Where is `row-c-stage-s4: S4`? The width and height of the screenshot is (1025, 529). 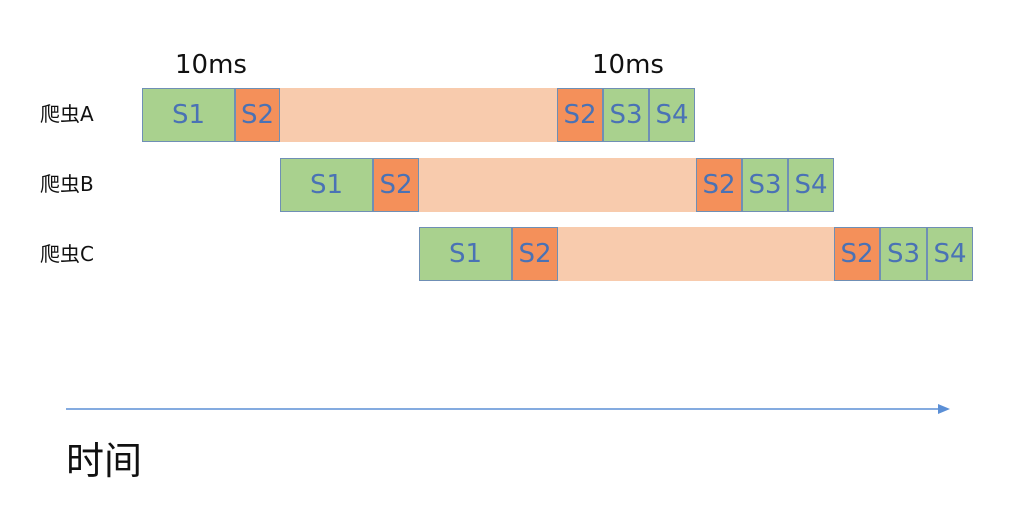
row-c-stage-s4: S4 is located at coordinates (950, 254).